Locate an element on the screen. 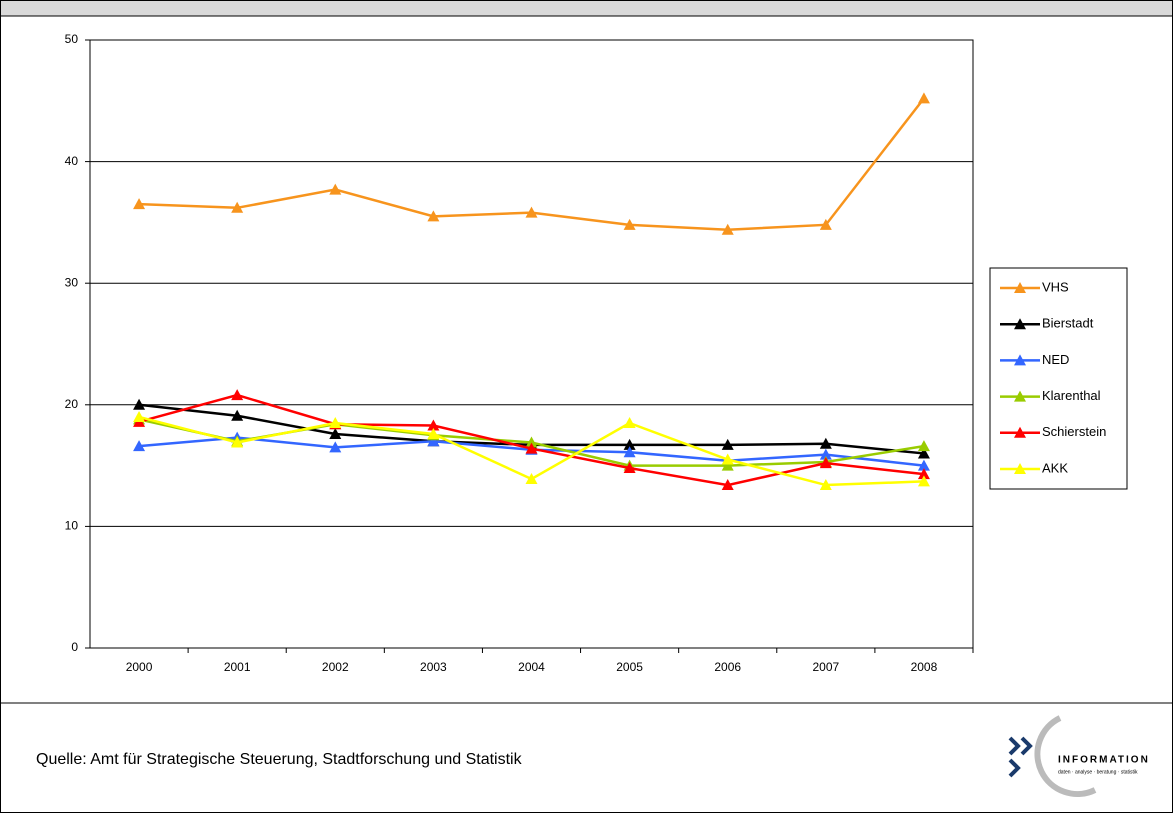  x-tick-label: 2000 is located at coordinates (139, 667).